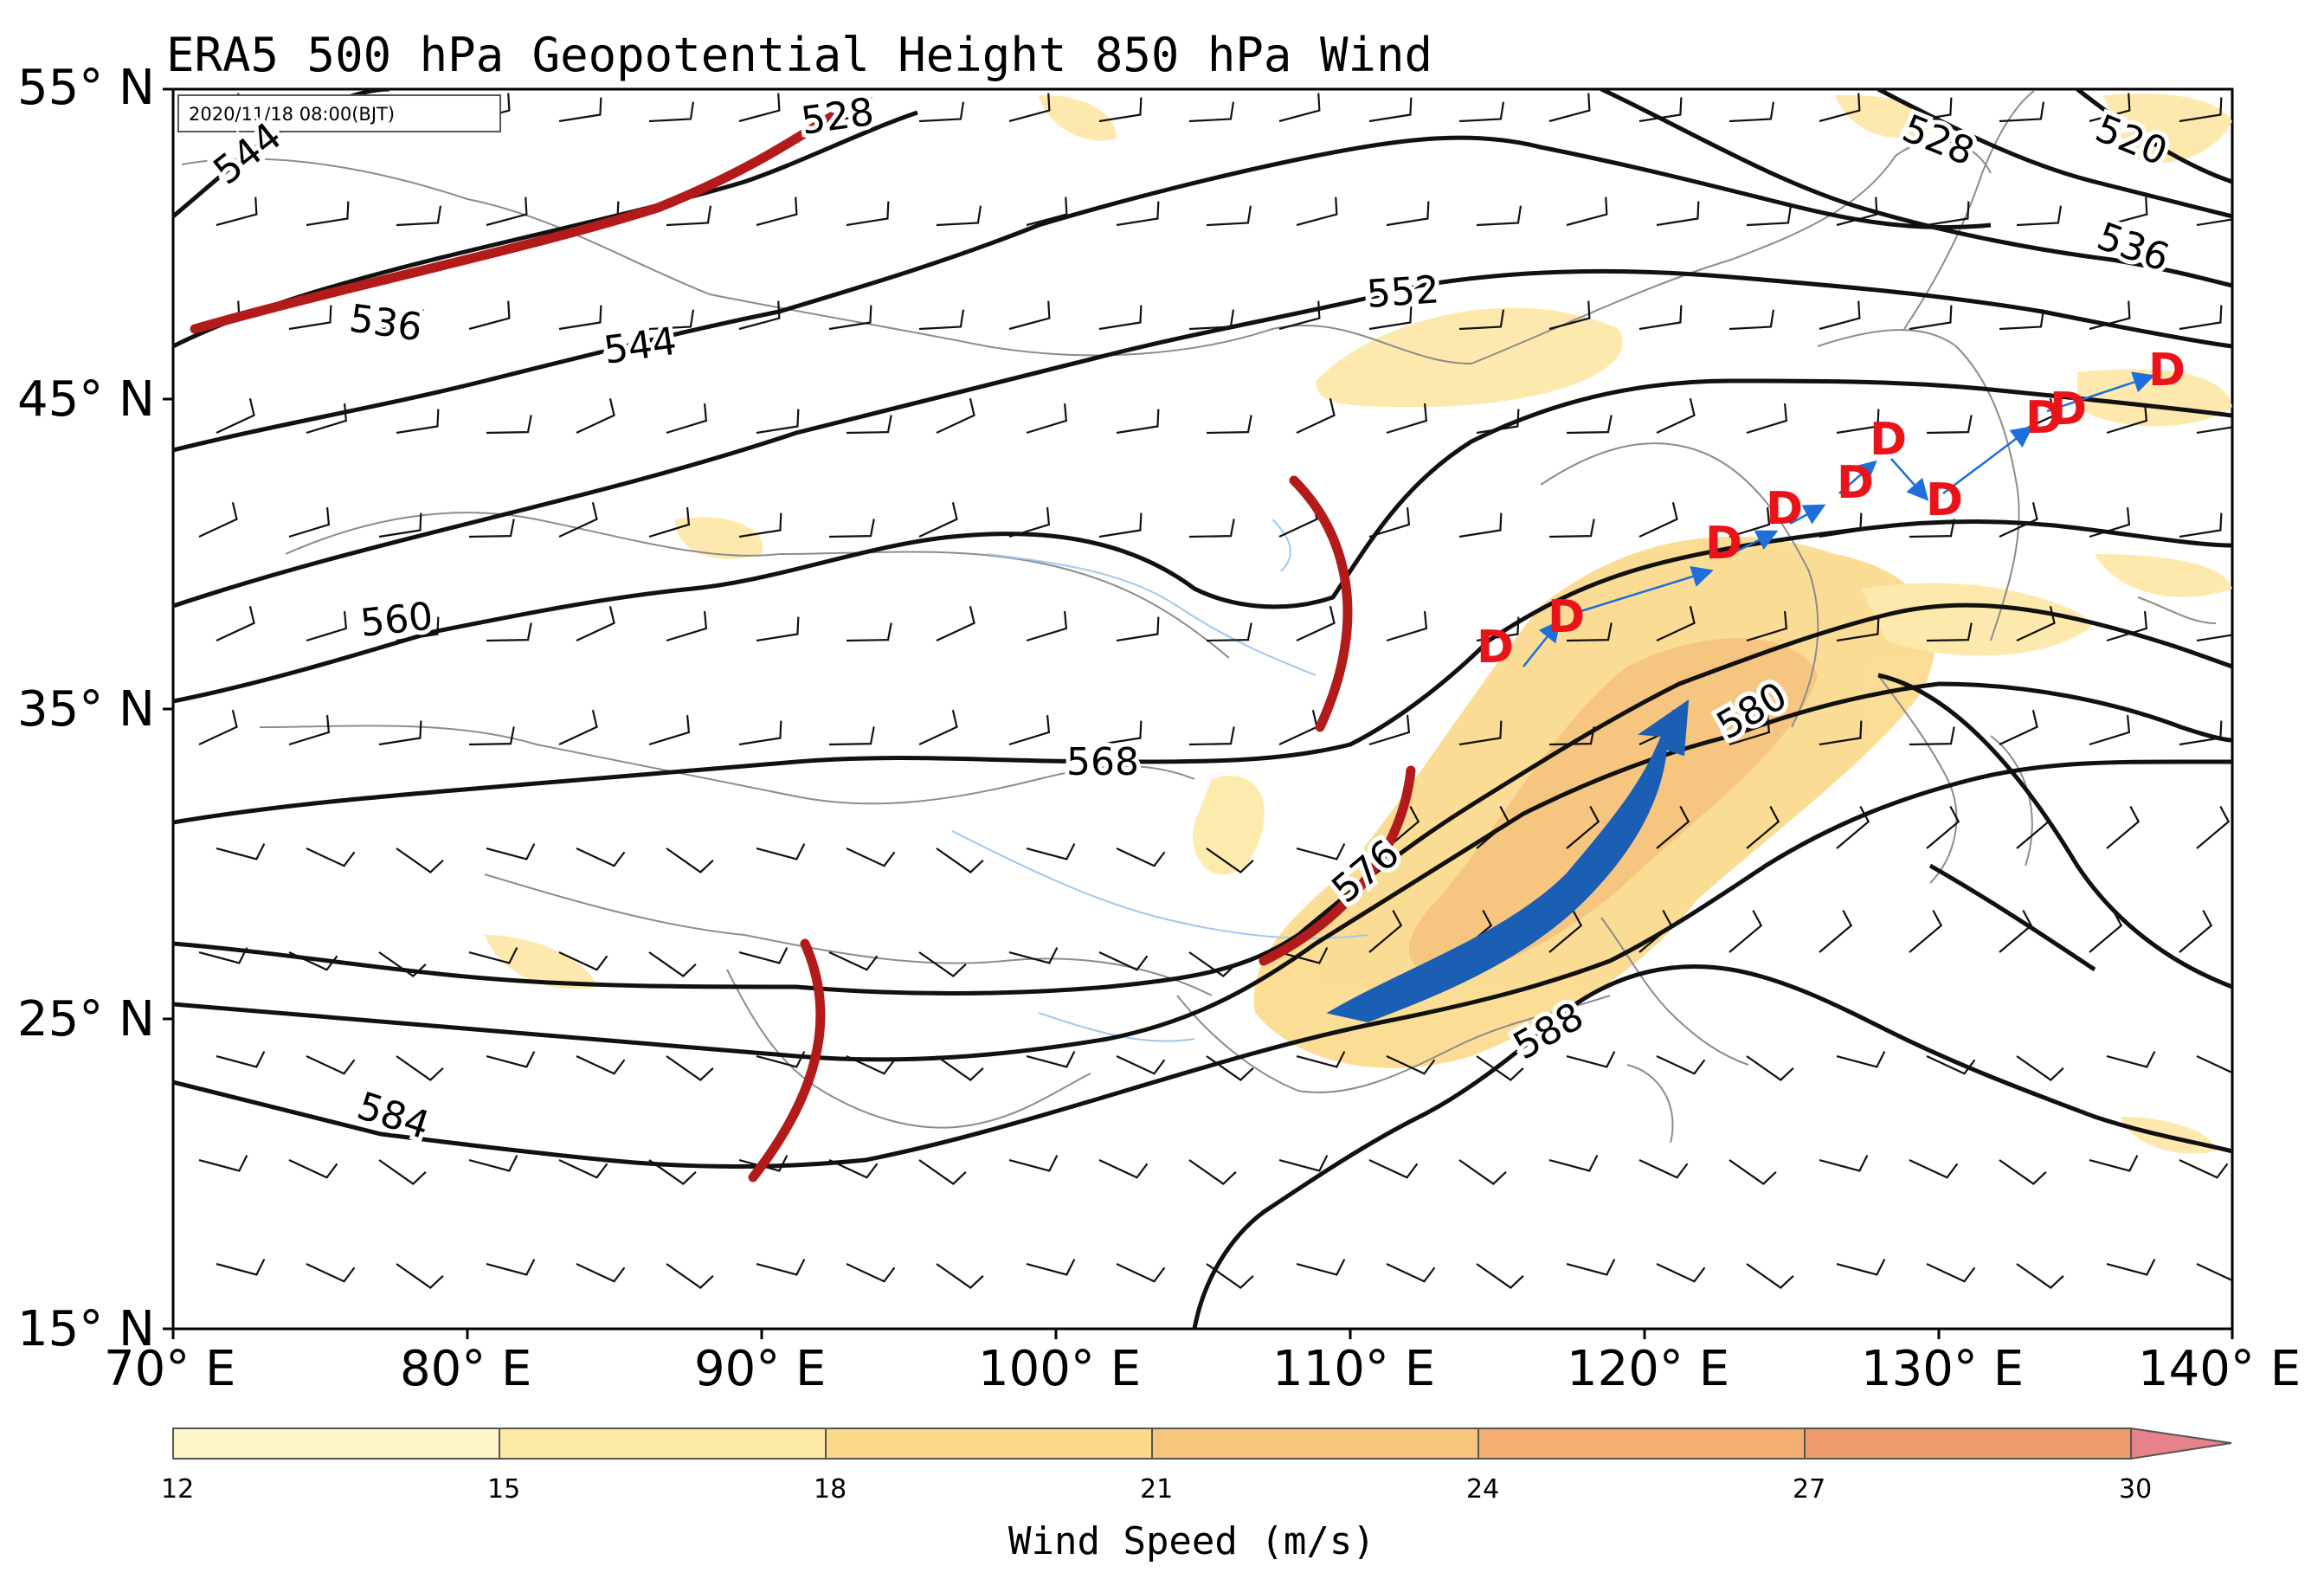 This screenshot has width=2324, height=1579. Describe the element at coordinates (2181, 1443) in the screenshot. I see `colorbar-extension` at that location.